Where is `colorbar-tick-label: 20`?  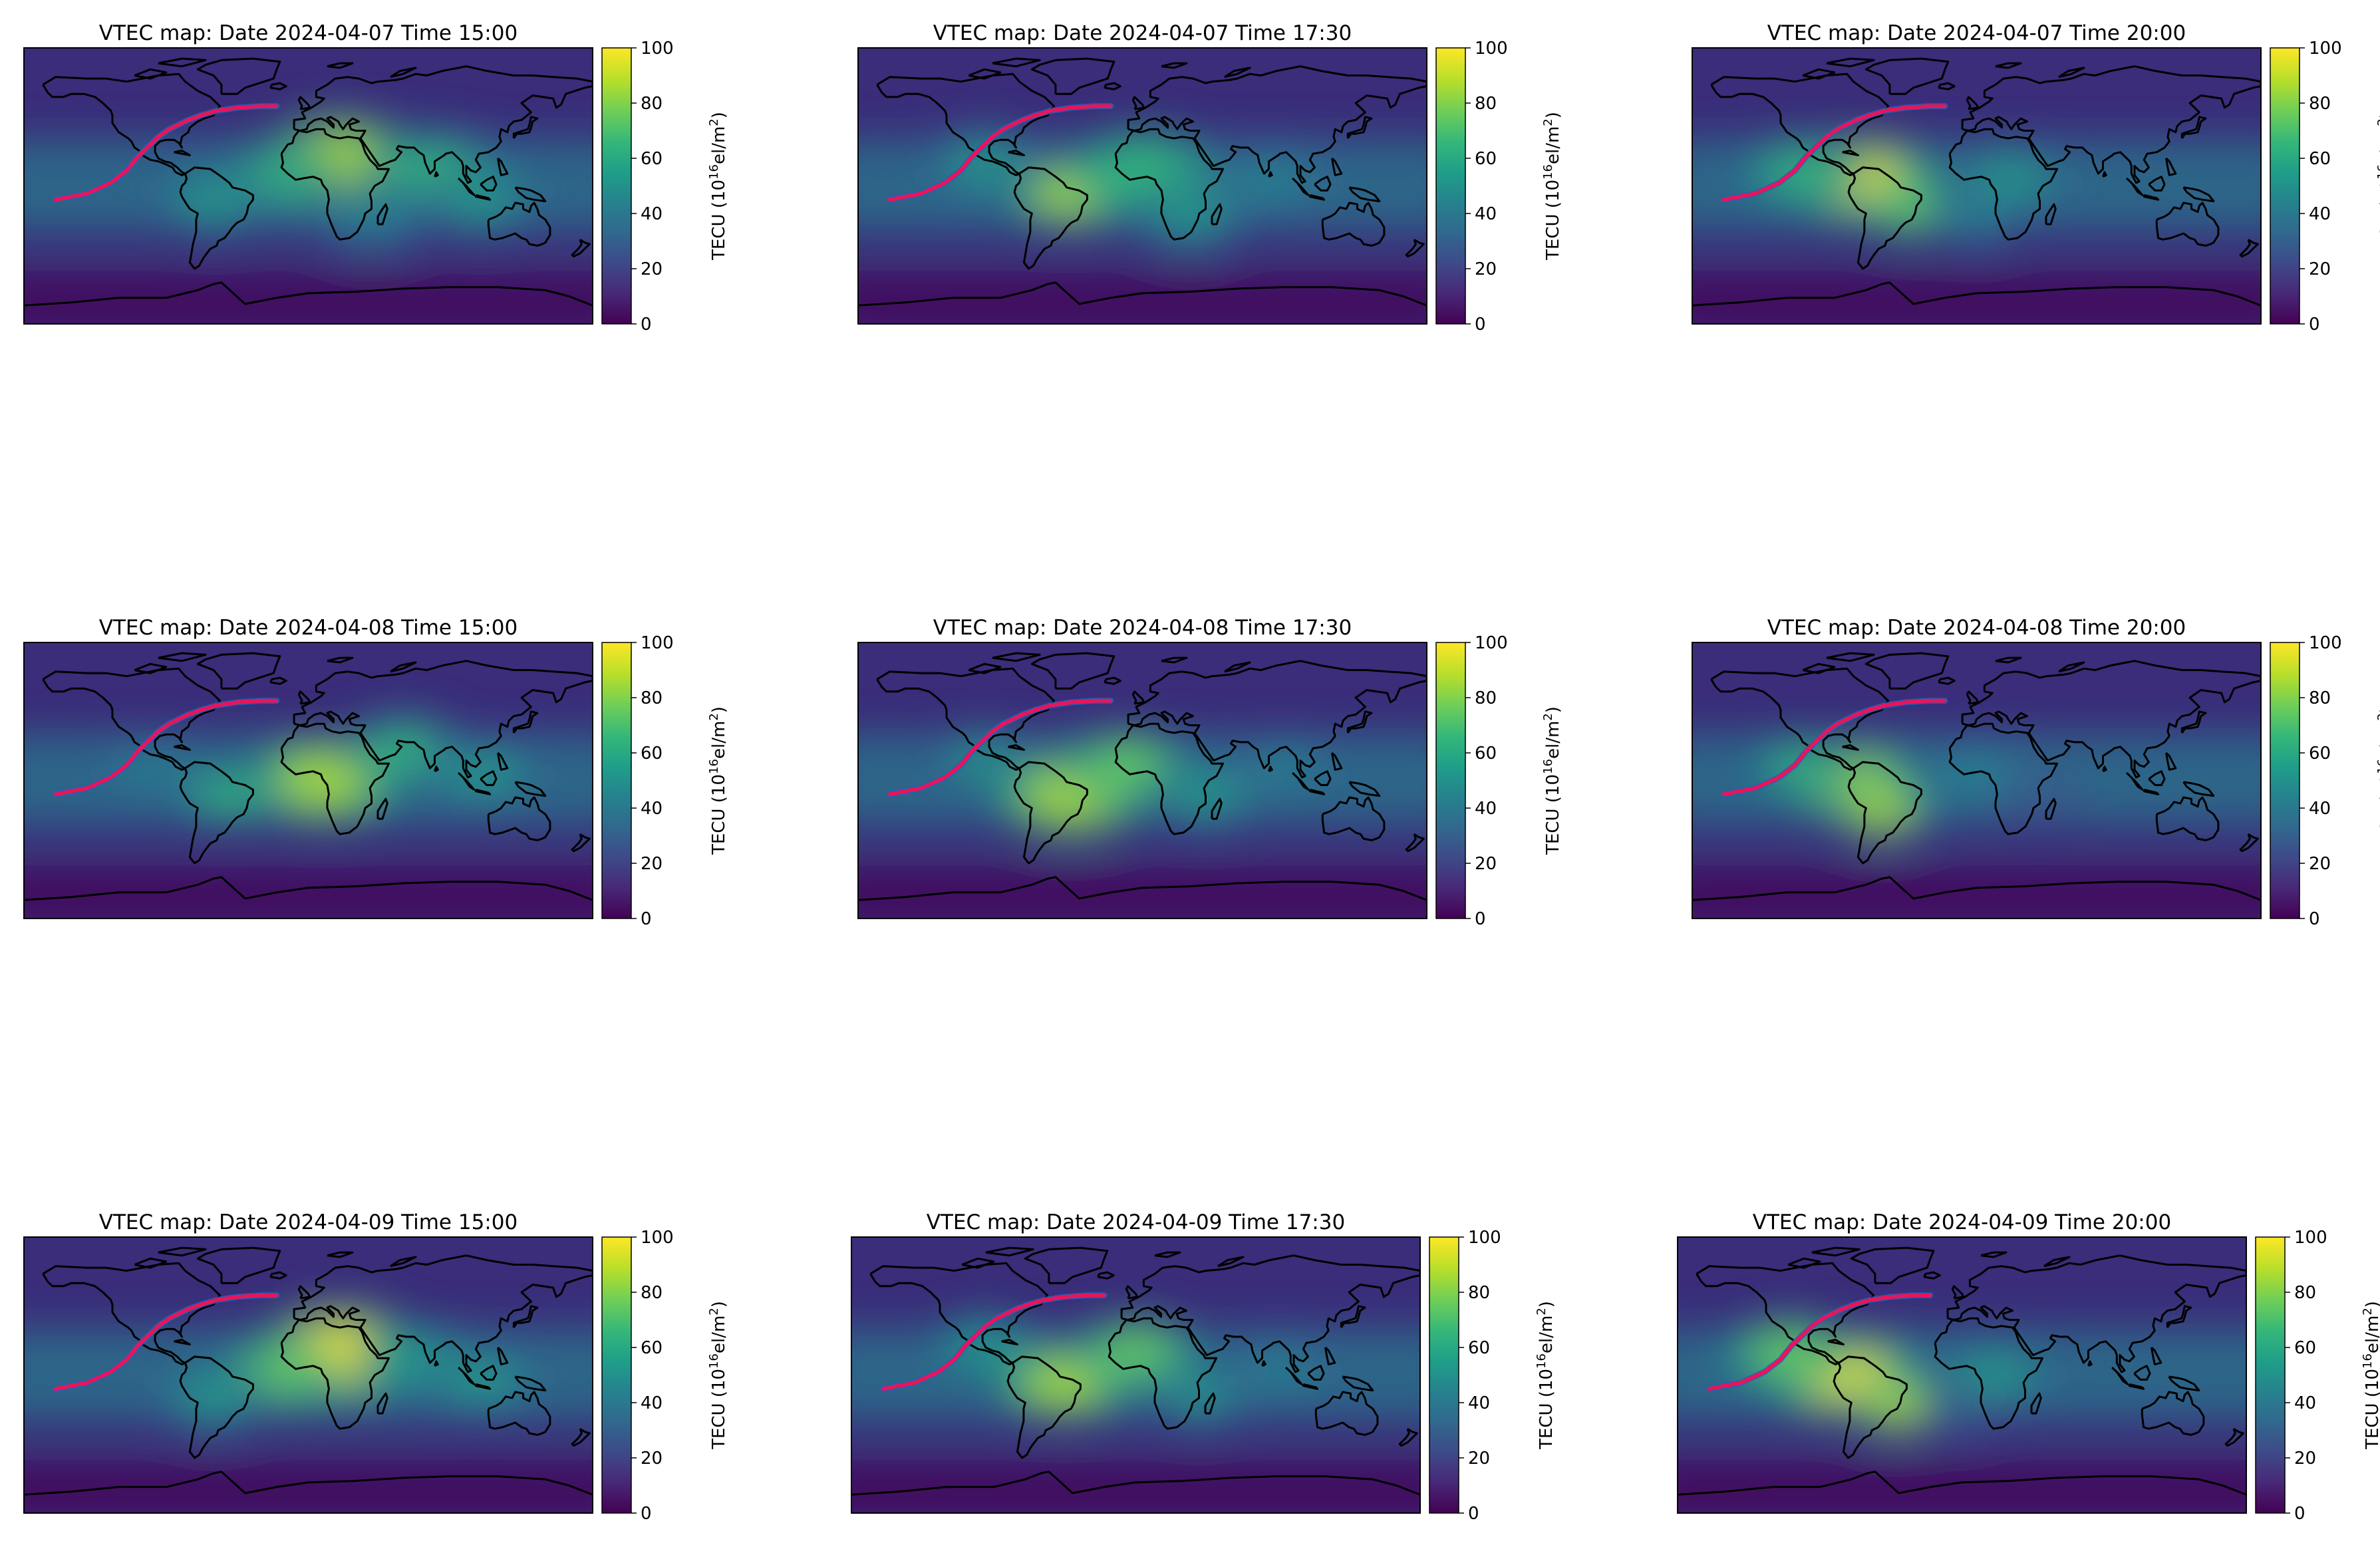 colorbar-tick-label: 20 is located at coordinates (652, 864).